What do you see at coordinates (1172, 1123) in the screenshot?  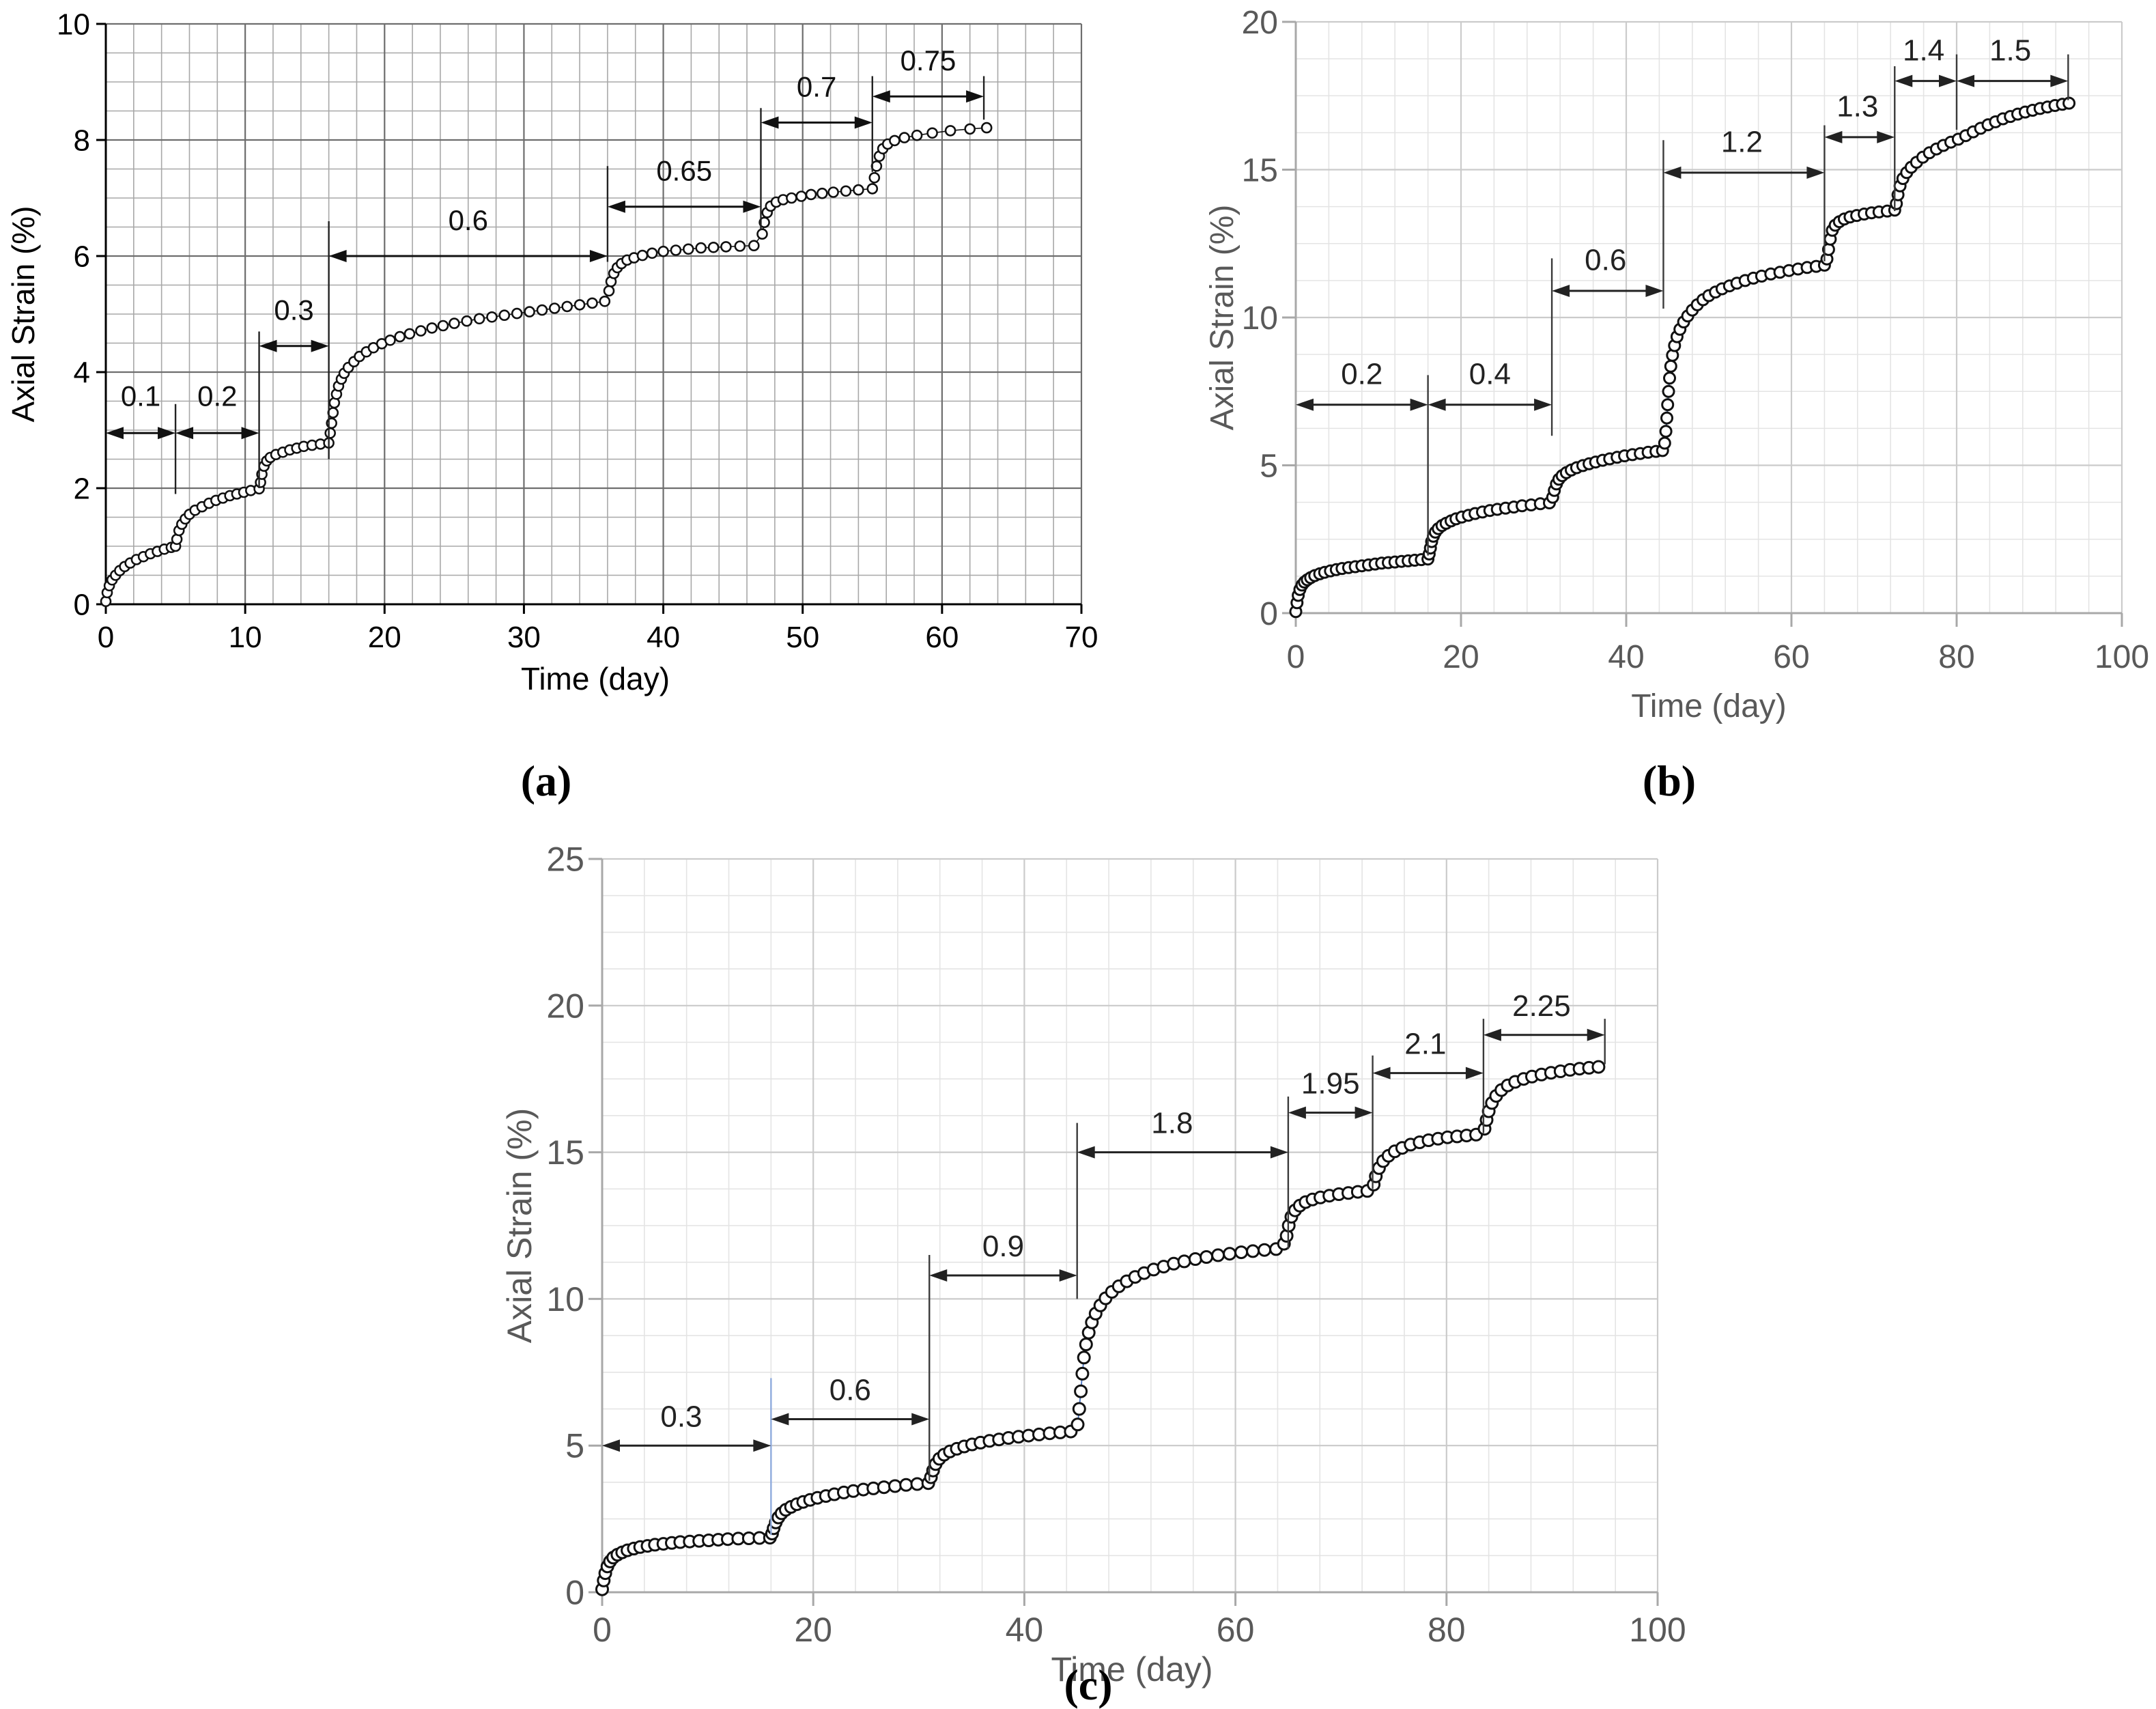 I see `stage-load-label: 1.8` at bounding box center [1172, 1123].